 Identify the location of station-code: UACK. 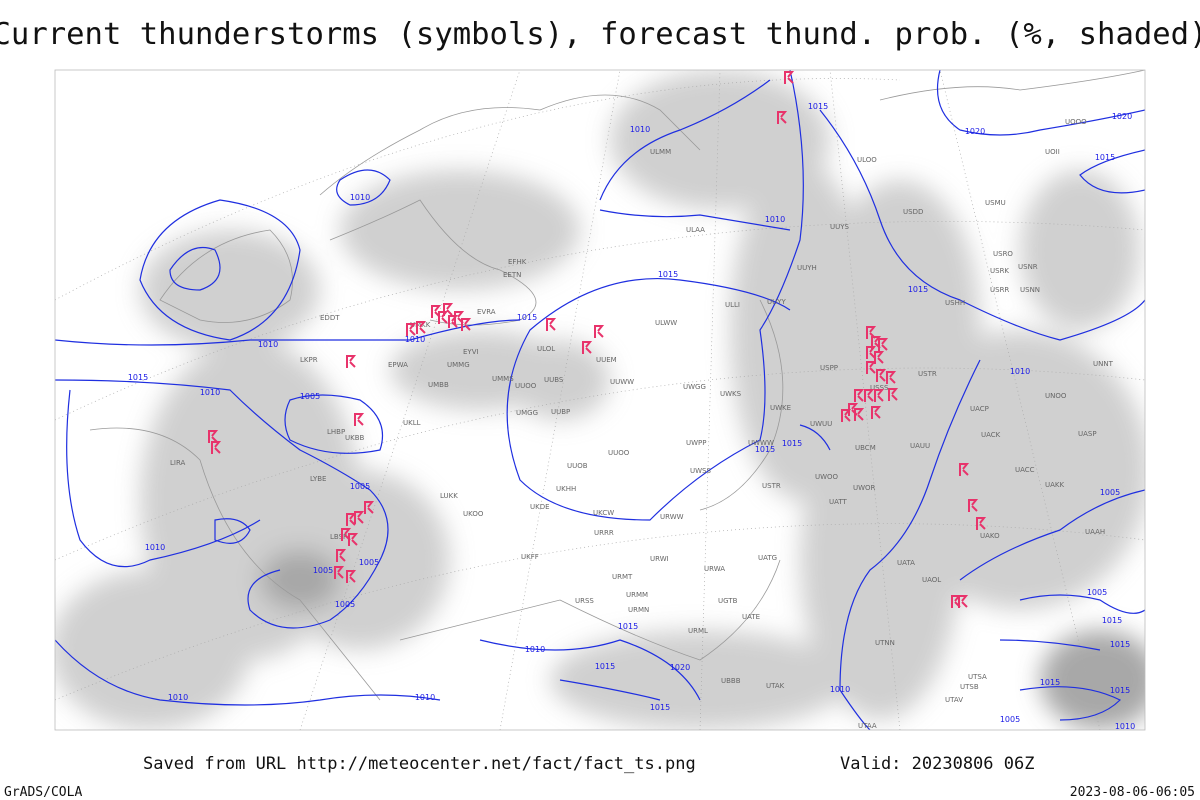
(991, 435).